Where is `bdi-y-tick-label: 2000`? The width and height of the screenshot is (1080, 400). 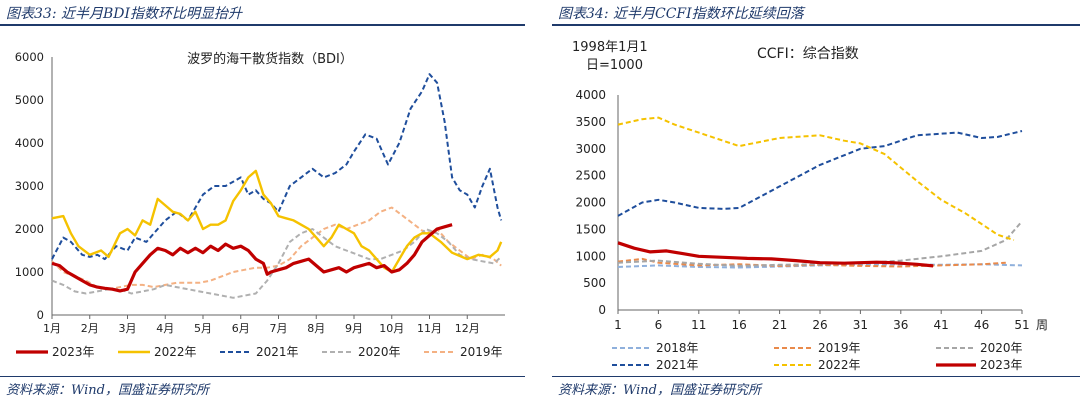
bdi-y-tick-label: 2000 is located at coordinates (29, 229).